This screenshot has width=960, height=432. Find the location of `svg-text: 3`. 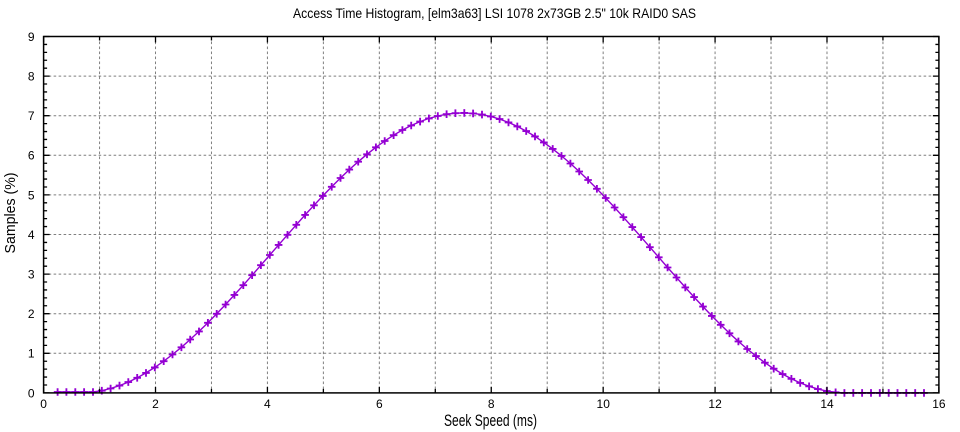

svg-text: 3 is located at coordinates (31, 275).